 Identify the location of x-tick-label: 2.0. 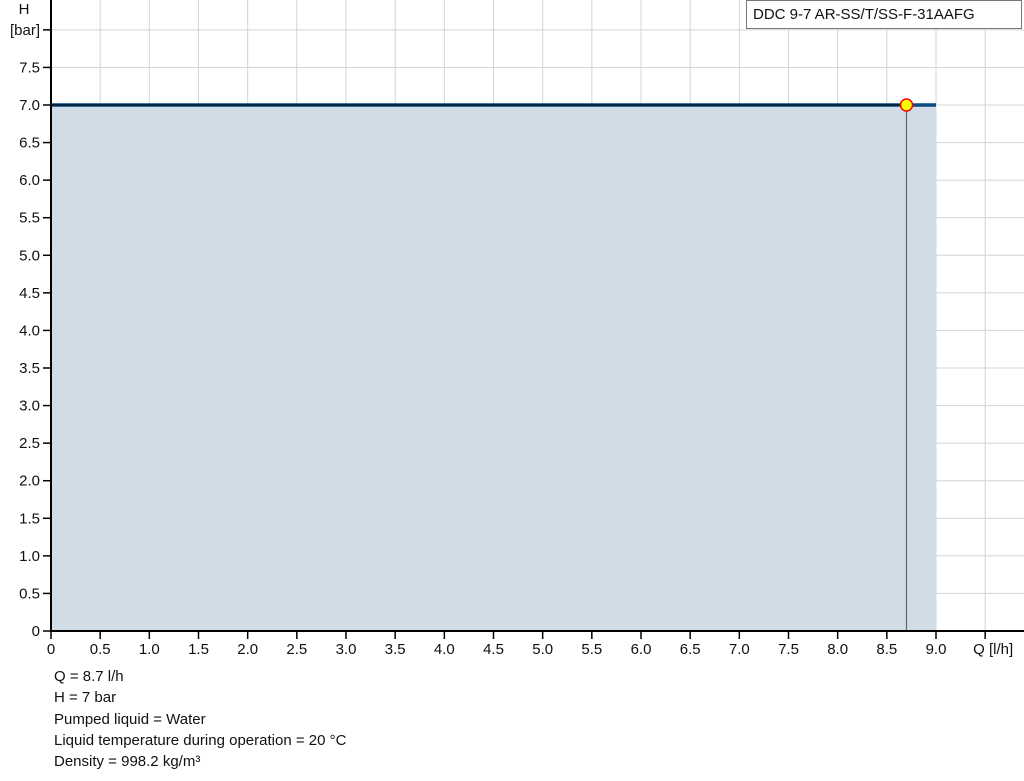
(247, 649).